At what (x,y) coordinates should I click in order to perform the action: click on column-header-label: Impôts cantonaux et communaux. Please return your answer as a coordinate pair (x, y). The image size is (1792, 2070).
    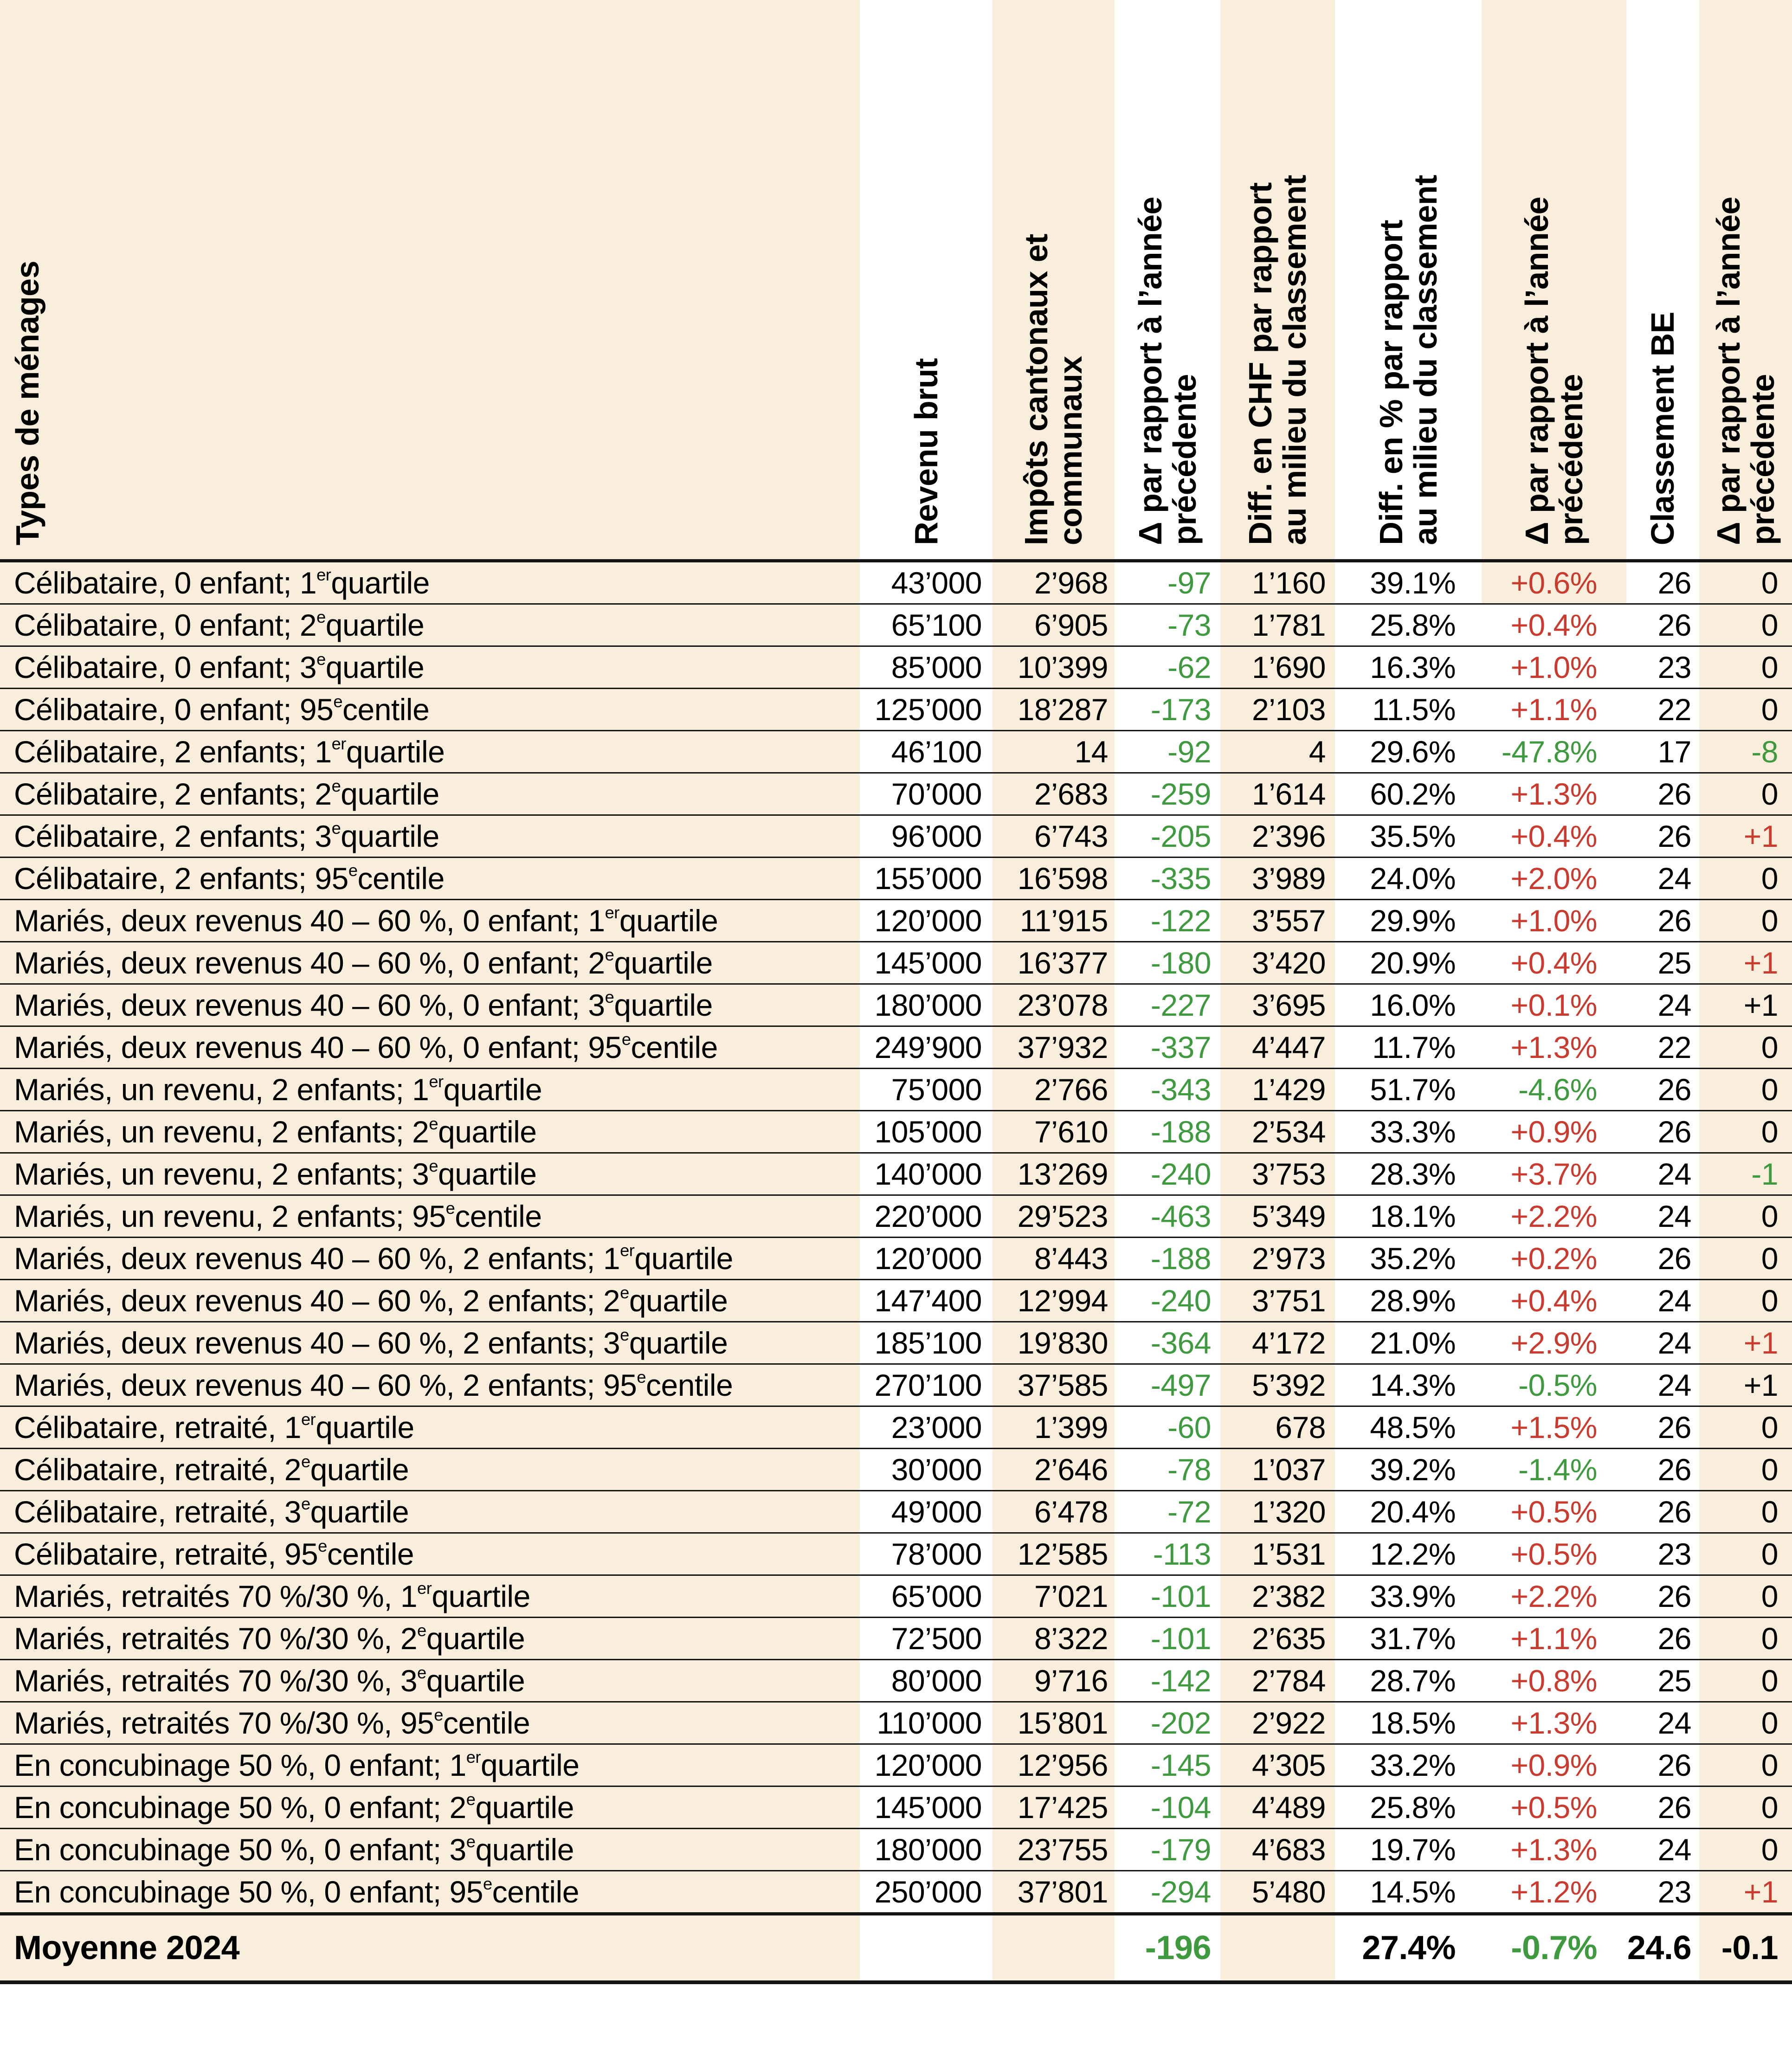
    Looking at the image, I should click on (1053, 389).